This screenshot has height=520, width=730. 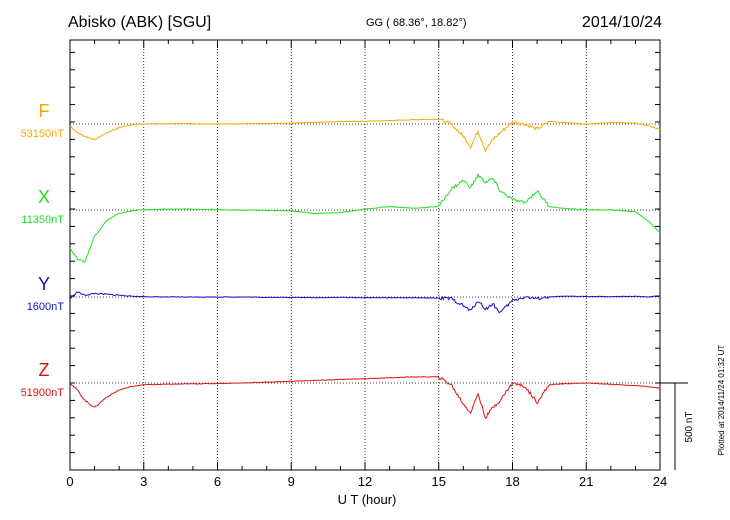 I want to click on x-tick-label: 0, so click(x=69, y=481).